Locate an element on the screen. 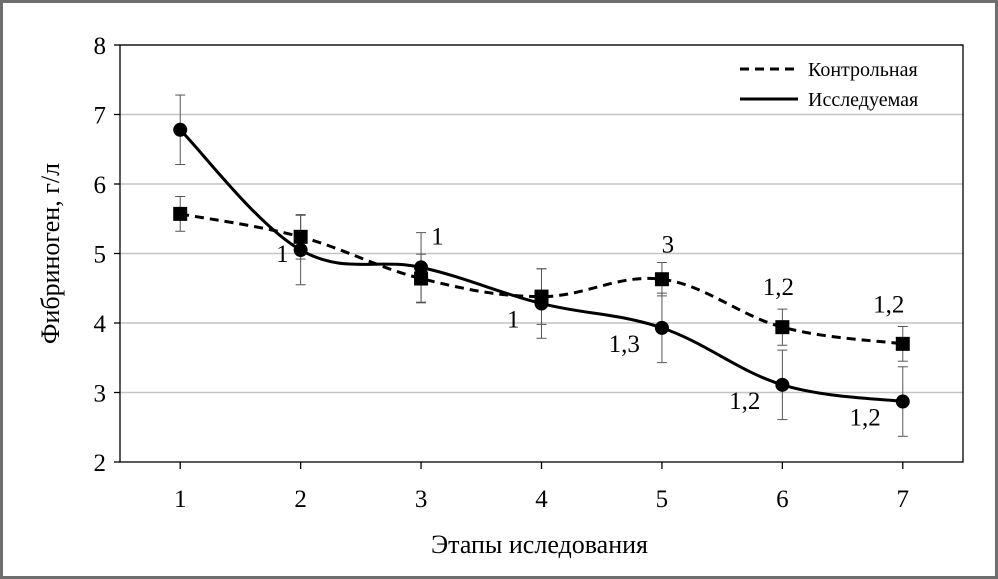 Image resolution: width=998 pixels, height=579 pixels. x-tick-label: 5 is located at coordinates (662, 499).